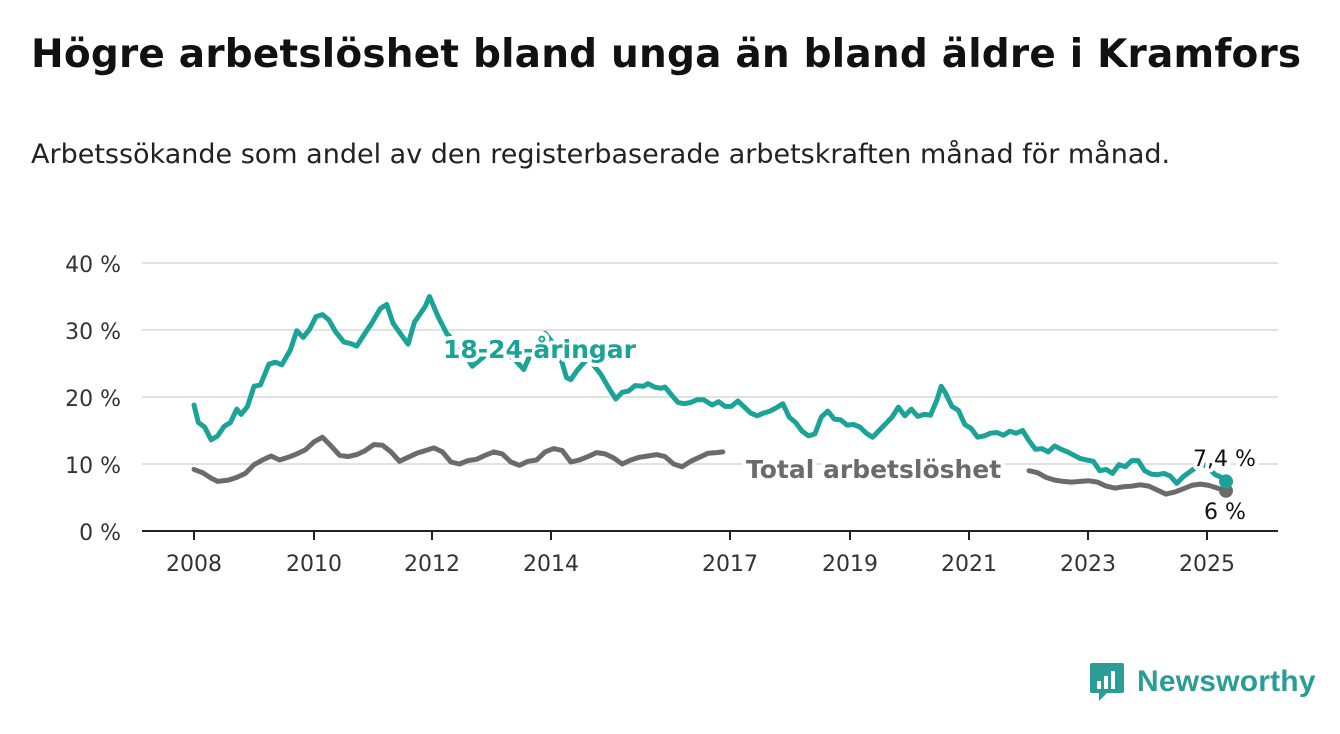  I want to click on young-series-label-halo: 18-24-åringar, so click(540, 349).